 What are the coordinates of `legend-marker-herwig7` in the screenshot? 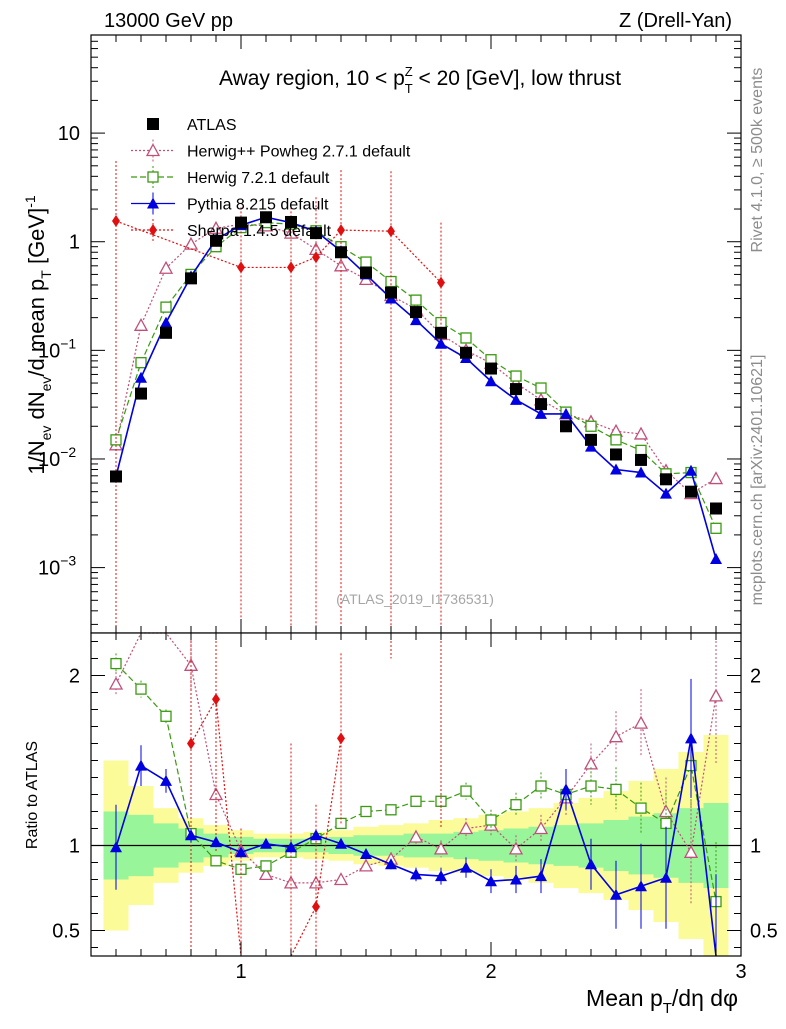 It's located at (153, 177).